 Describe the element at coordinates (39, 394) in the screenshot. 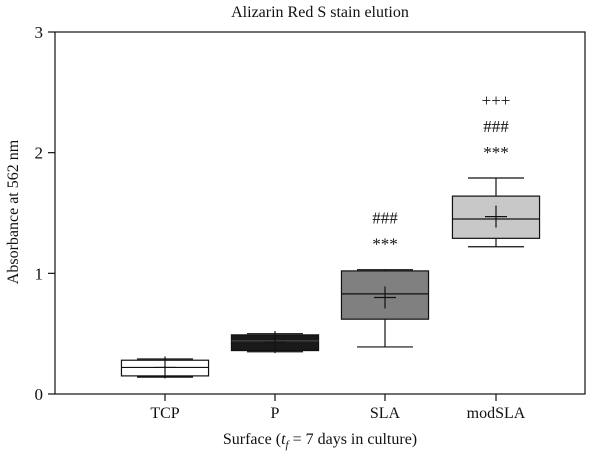

I see `y-tick-label: 0` at that location.